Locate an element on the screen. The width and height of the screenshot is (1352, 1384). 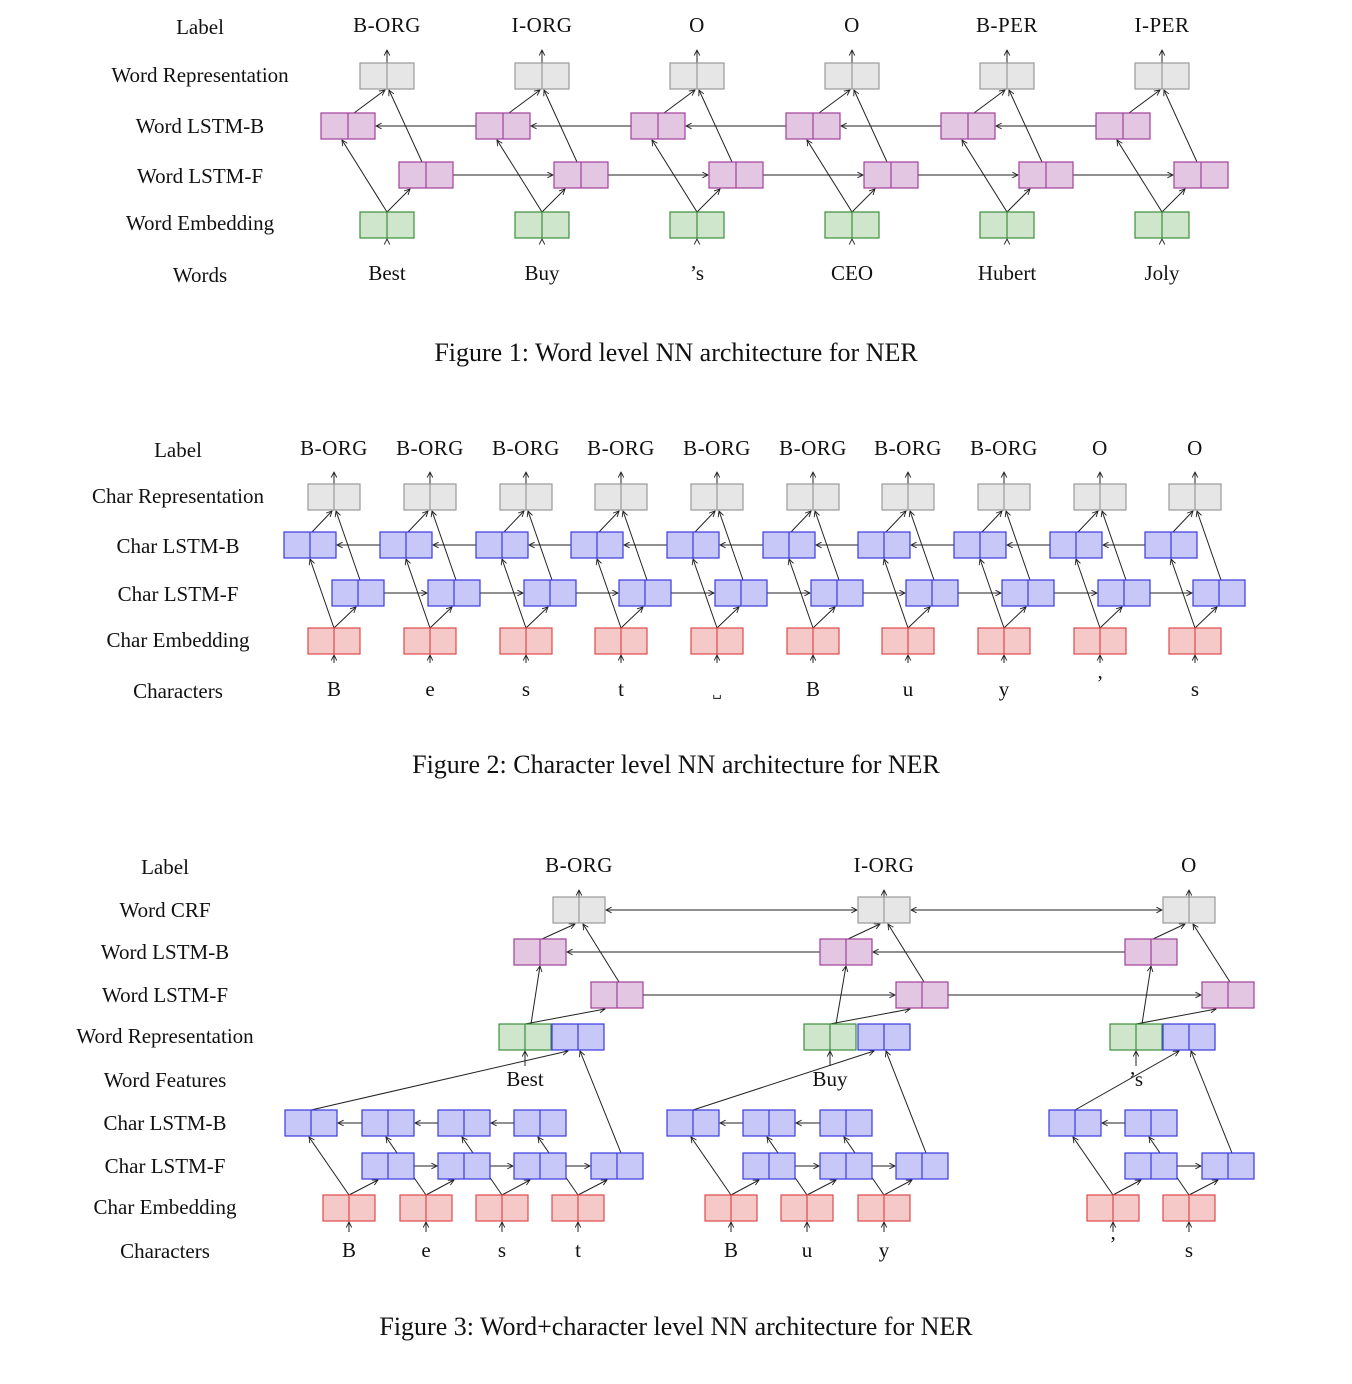
word-token: Buy is located at coordinates (830, 1079).